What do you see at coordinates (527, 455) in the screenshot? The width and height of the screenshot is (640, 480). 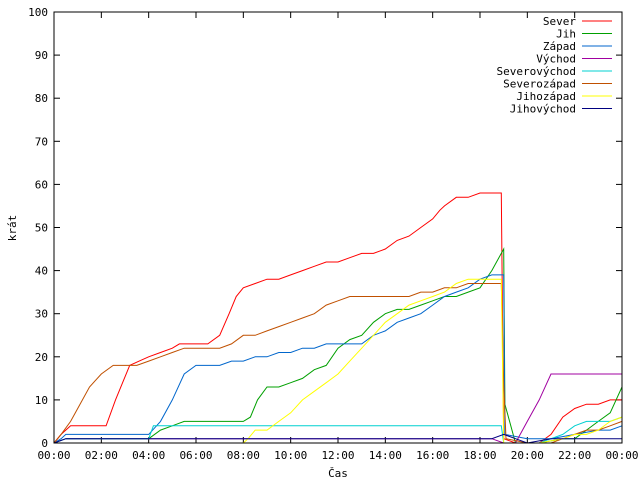 I see `x-tick-label: 20:00` at bounding box center [527, 455].